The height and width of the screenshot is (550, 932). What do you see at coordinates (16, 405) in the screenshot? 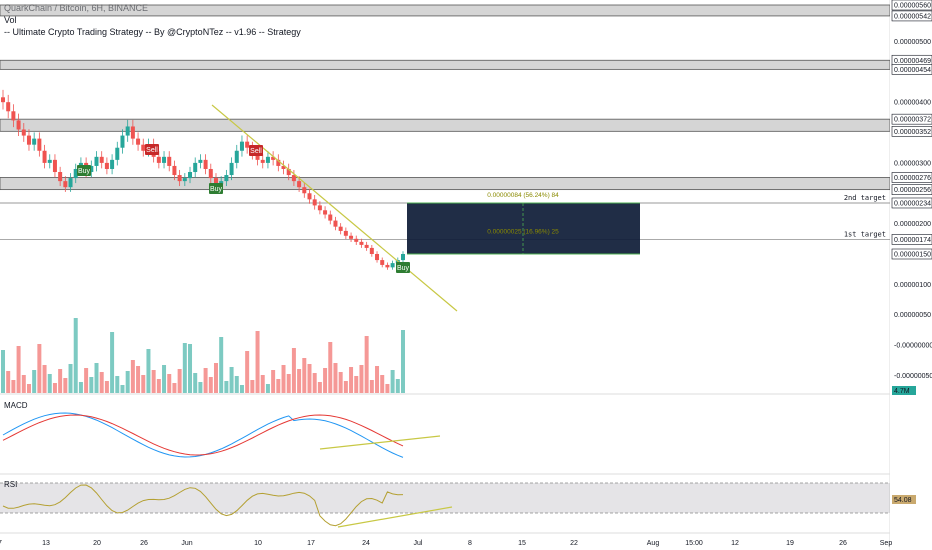
I see `macd-pane-label: MACD` at bounding box center [16, 405].